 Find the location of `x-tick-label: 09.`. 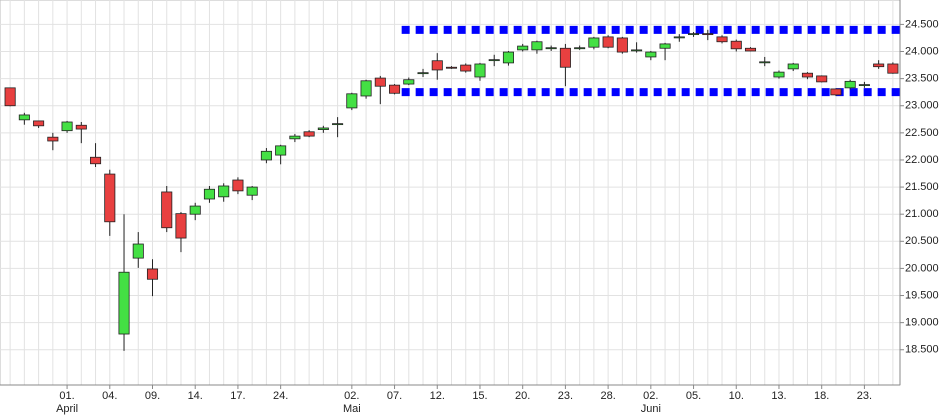

x-tick-label: 09. is located at coordinates (152, 396).